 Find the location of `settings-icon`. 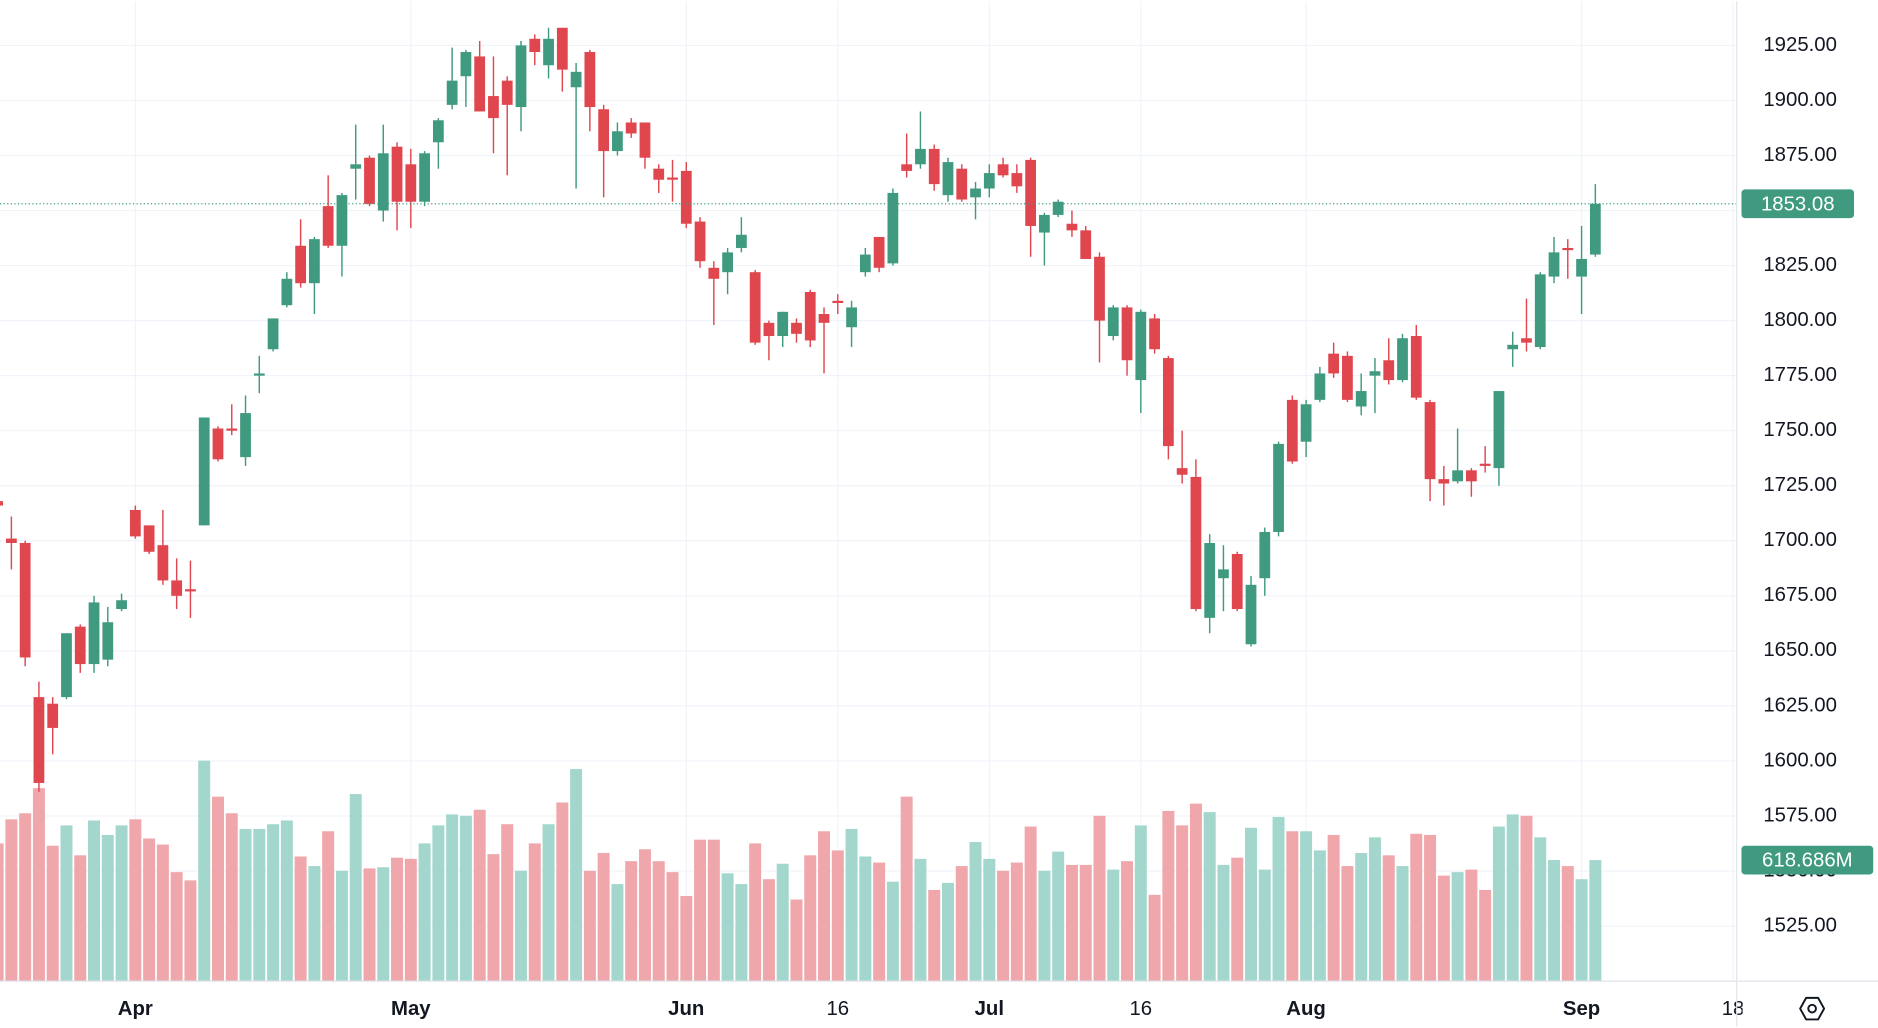

settings-icon is located at coordinates (1812, 1008).